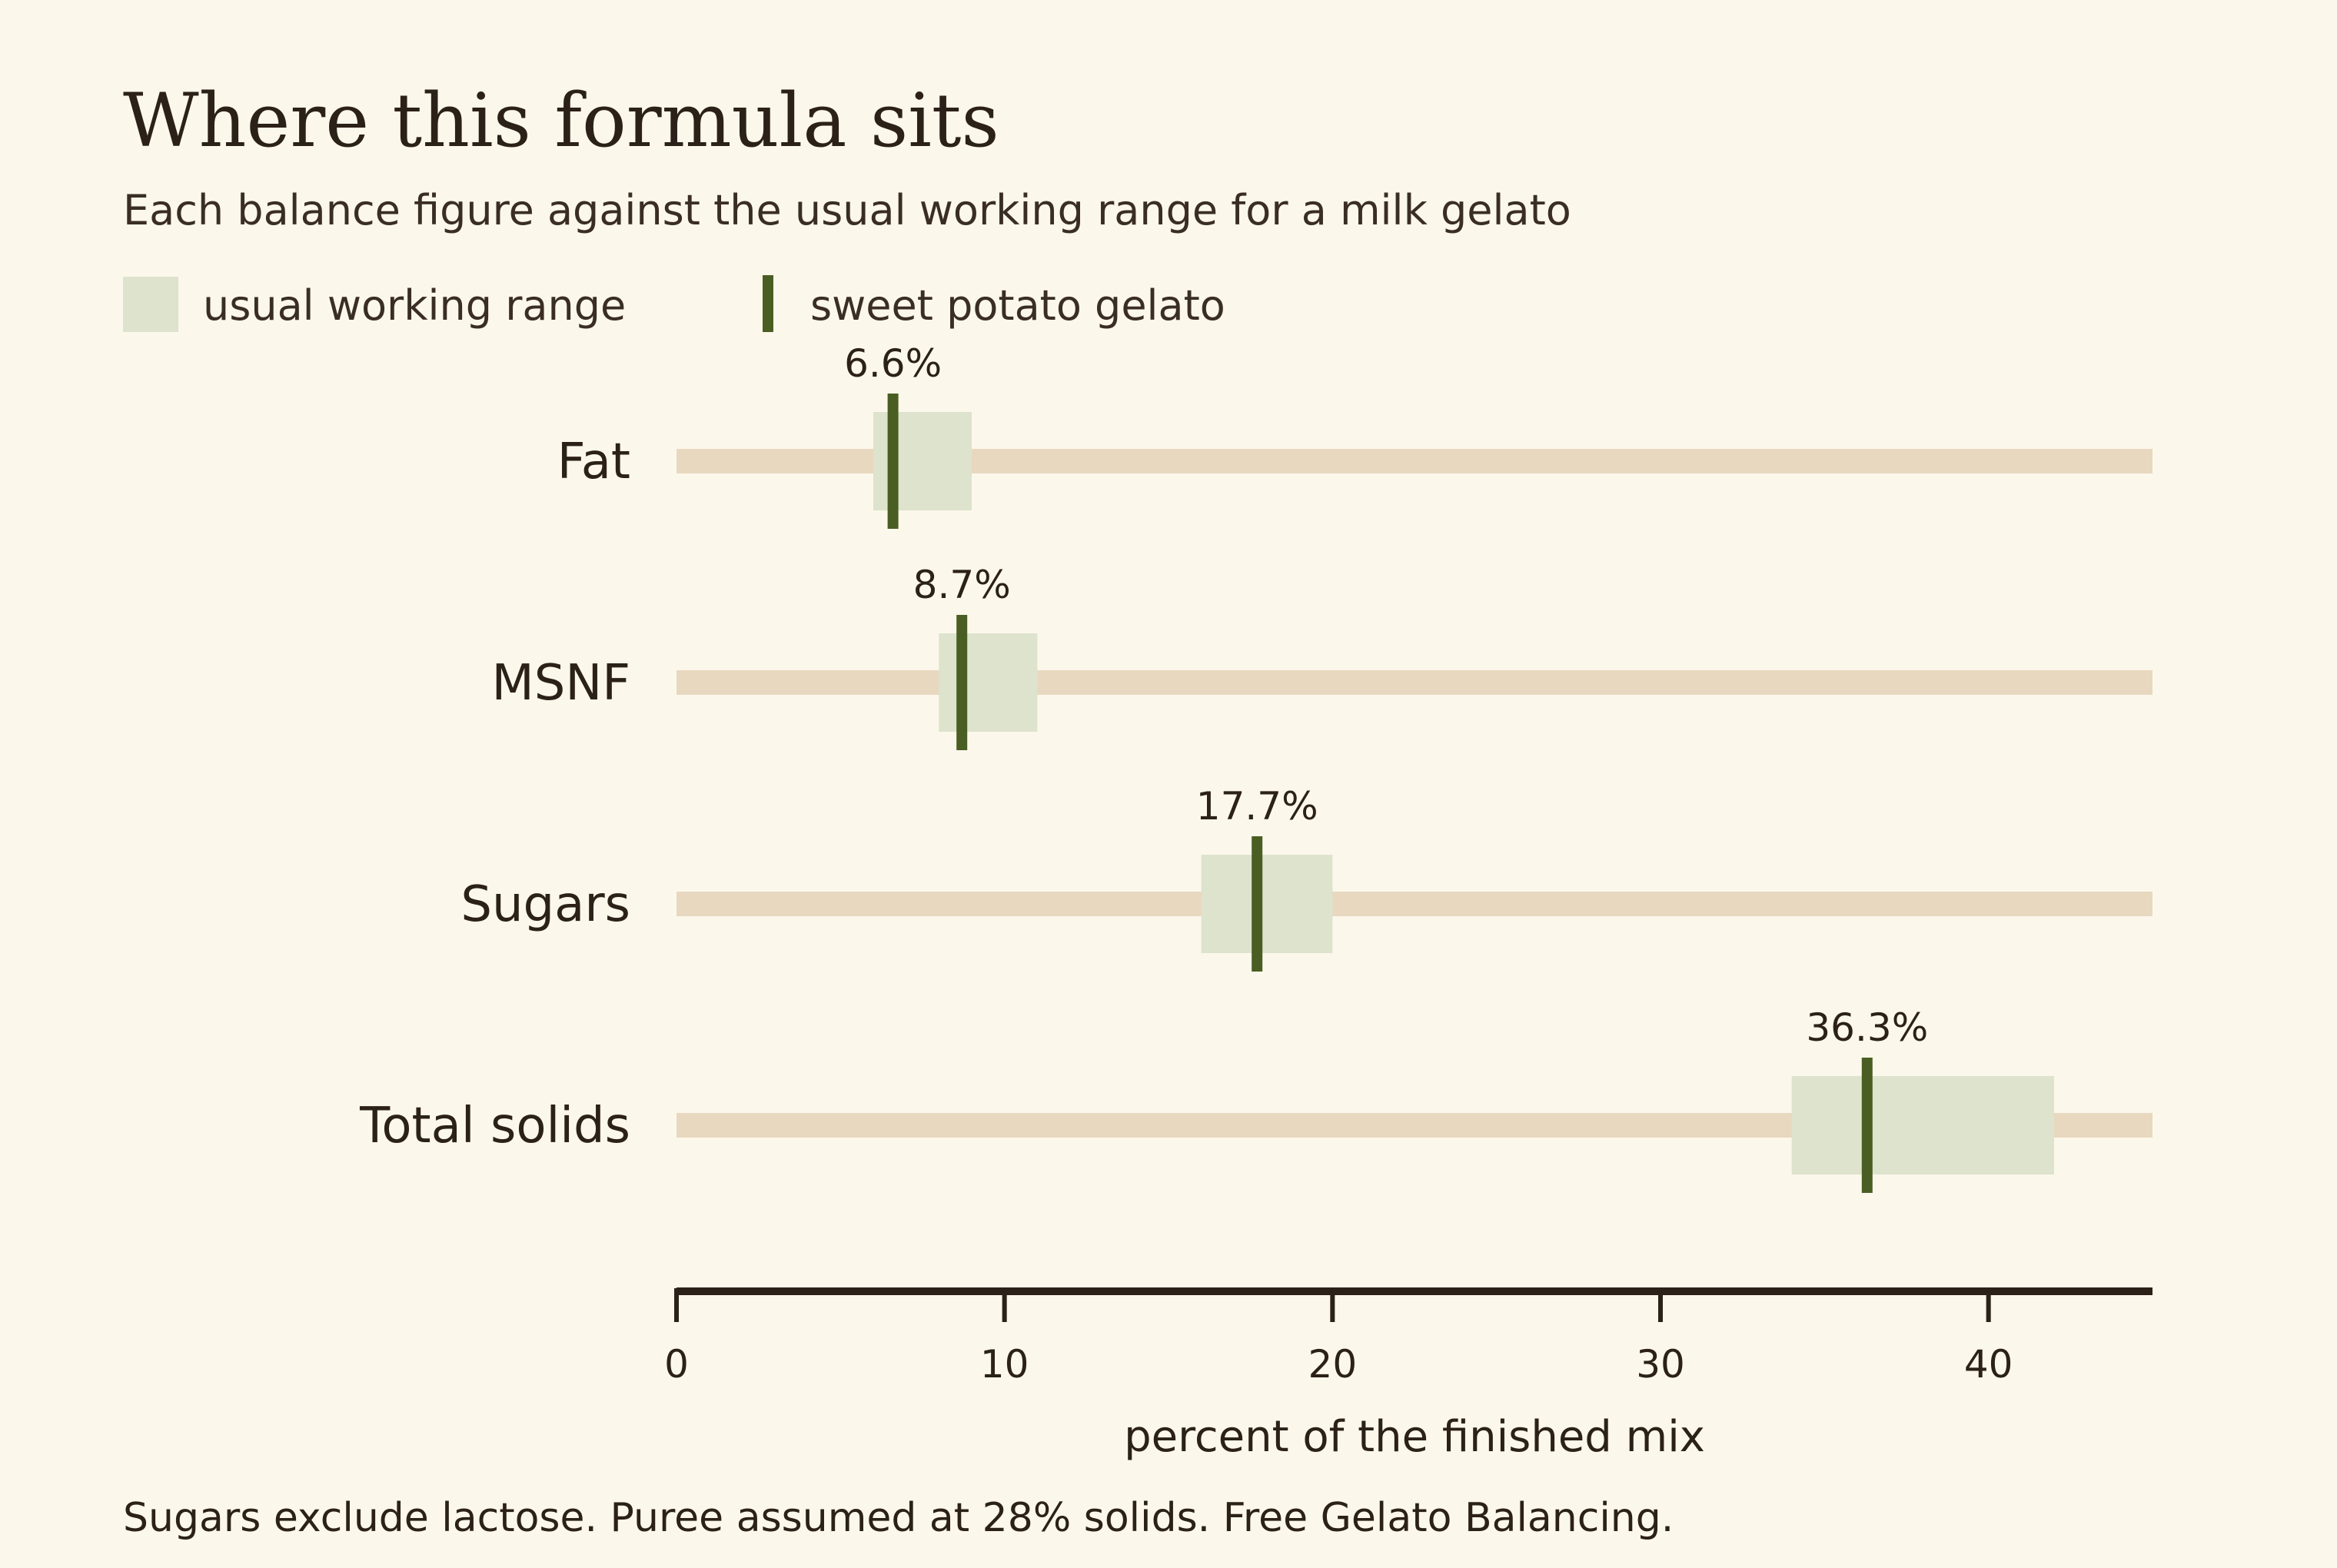 The width and height of the screenshot is (2337, 1568). Describe the element at coordinates (494, 1126) in the screenshot. I see `category-label: Total solids` at that location.